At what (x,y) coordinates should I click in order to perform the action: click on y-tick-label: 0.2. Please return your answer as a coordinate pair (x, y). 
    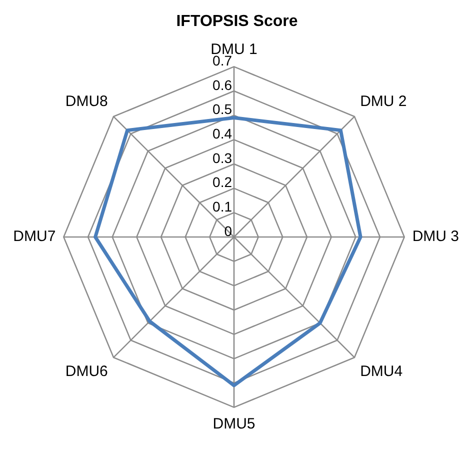
    Looking at the image, I should click on (222, 182).